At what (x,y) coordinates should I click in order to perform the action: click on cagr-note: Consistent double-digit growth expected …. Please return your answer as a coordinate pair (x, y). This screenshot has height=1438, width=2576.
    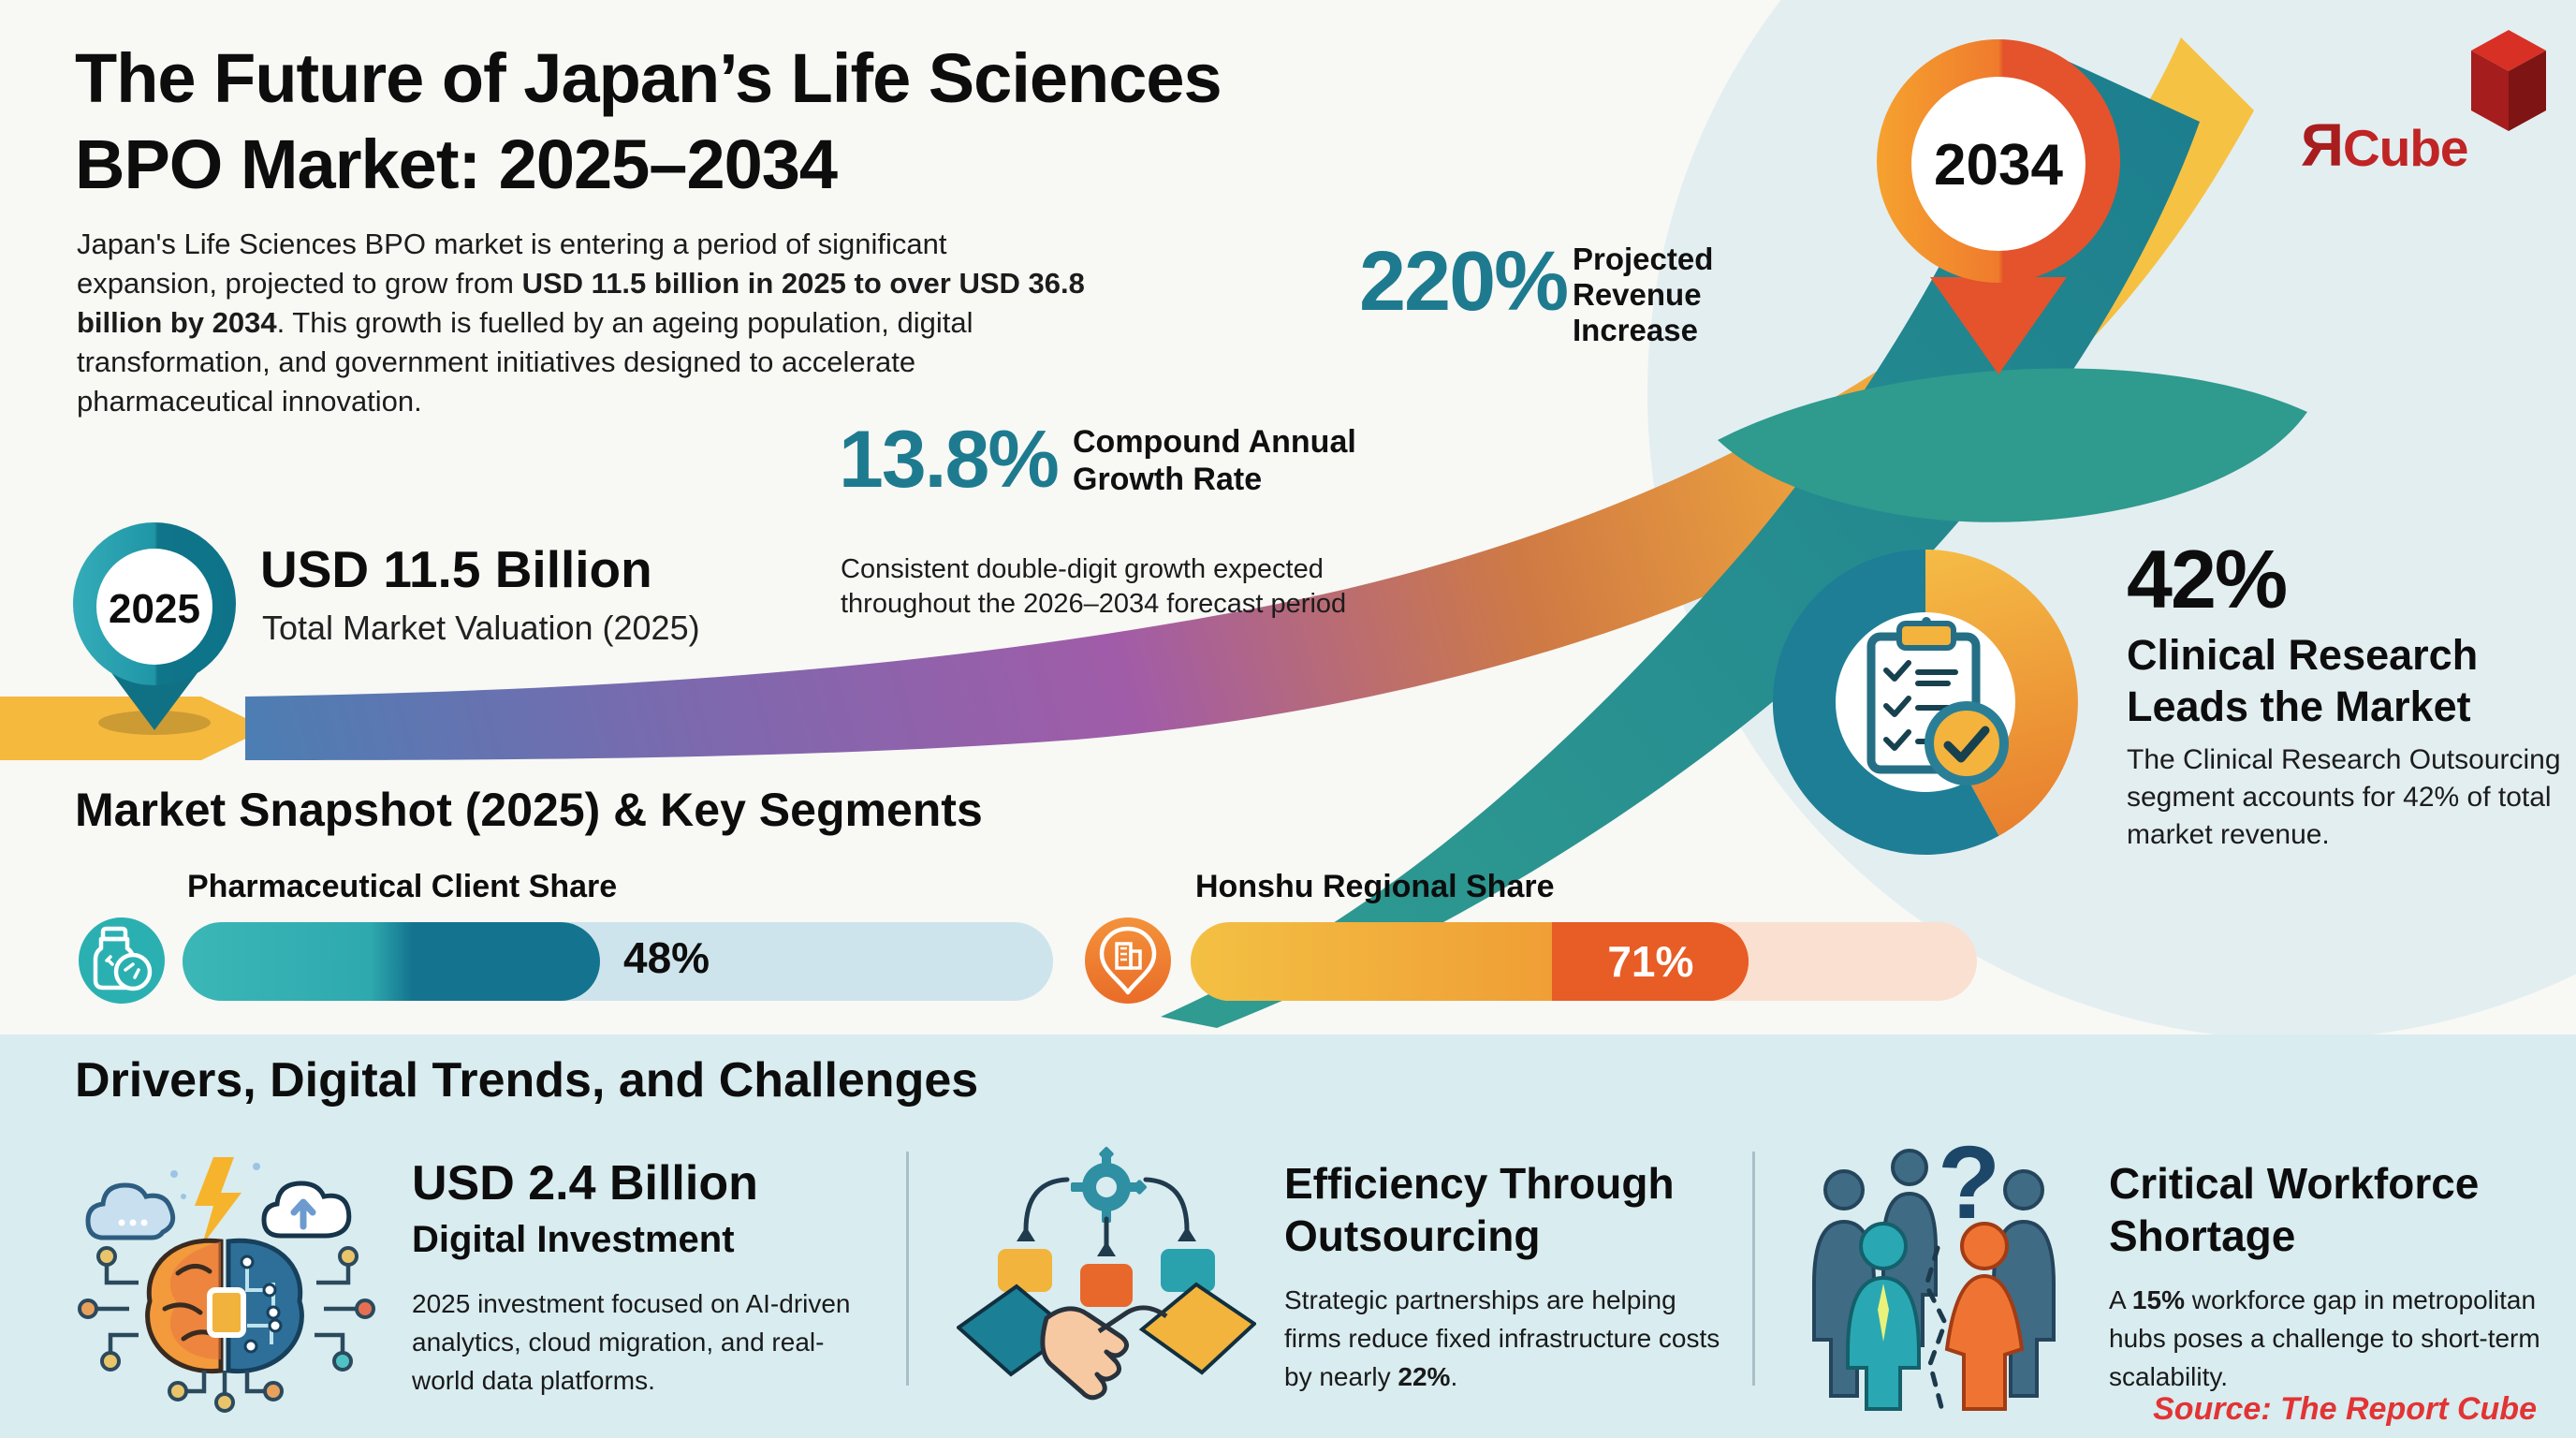
    Looking at the image, I should click on (1094, 586).